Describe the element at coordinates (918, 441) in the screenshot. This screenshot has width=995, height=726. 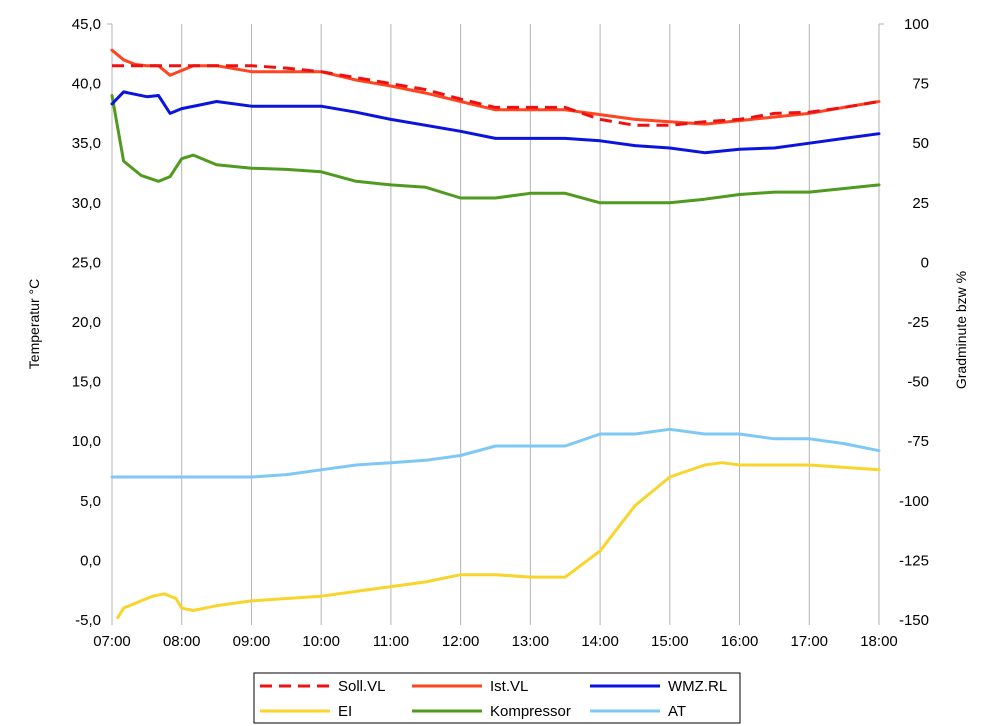
I see `y2-tick-label: -75` at that location.